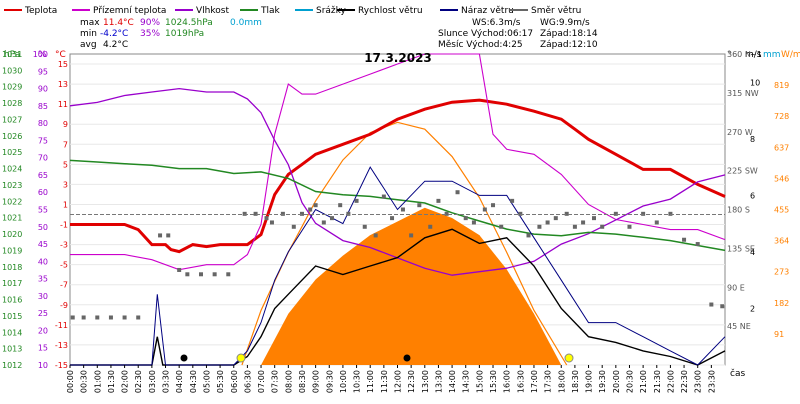 Image resolution: width=800 pixels, height=404 pixels. I want to click on axis-tick-label: 85, so click(43, 106).